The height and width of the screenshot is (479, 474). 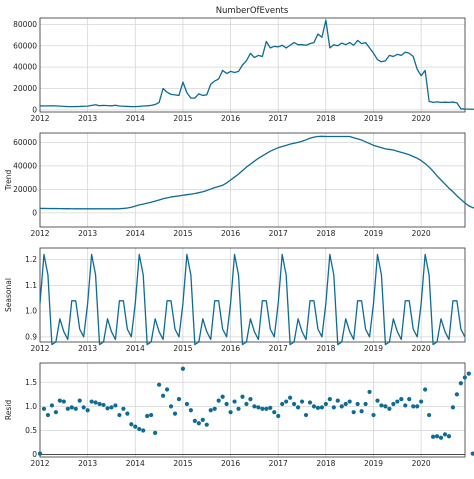 What do you see at coordinates (325, 233) in the screenshot?
I see `panel-2-x-tick-label: 2018` at bounding box center [325, 233].